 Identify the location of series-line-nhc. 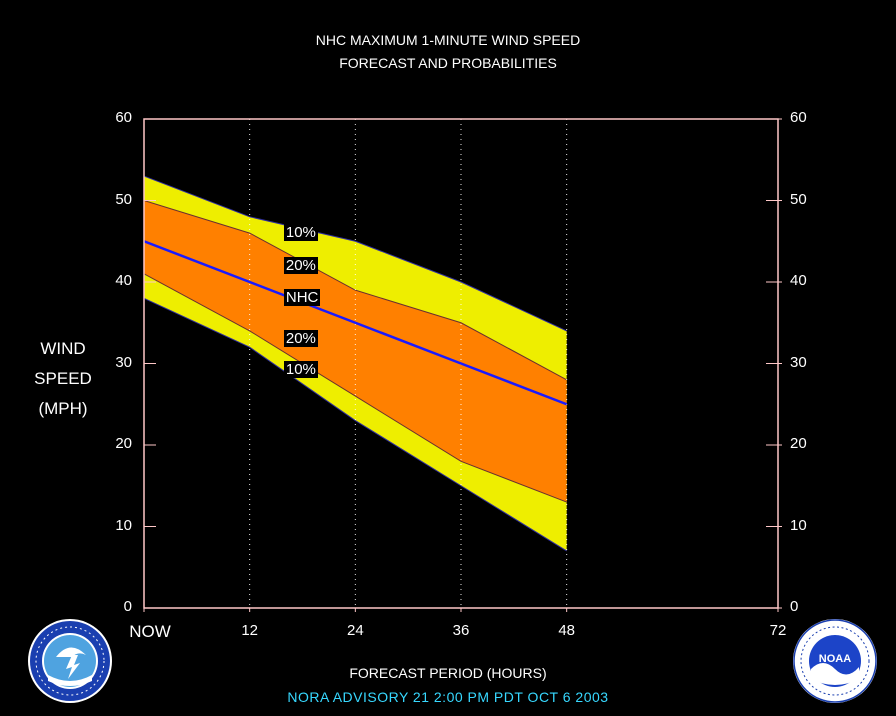
(355, 323).